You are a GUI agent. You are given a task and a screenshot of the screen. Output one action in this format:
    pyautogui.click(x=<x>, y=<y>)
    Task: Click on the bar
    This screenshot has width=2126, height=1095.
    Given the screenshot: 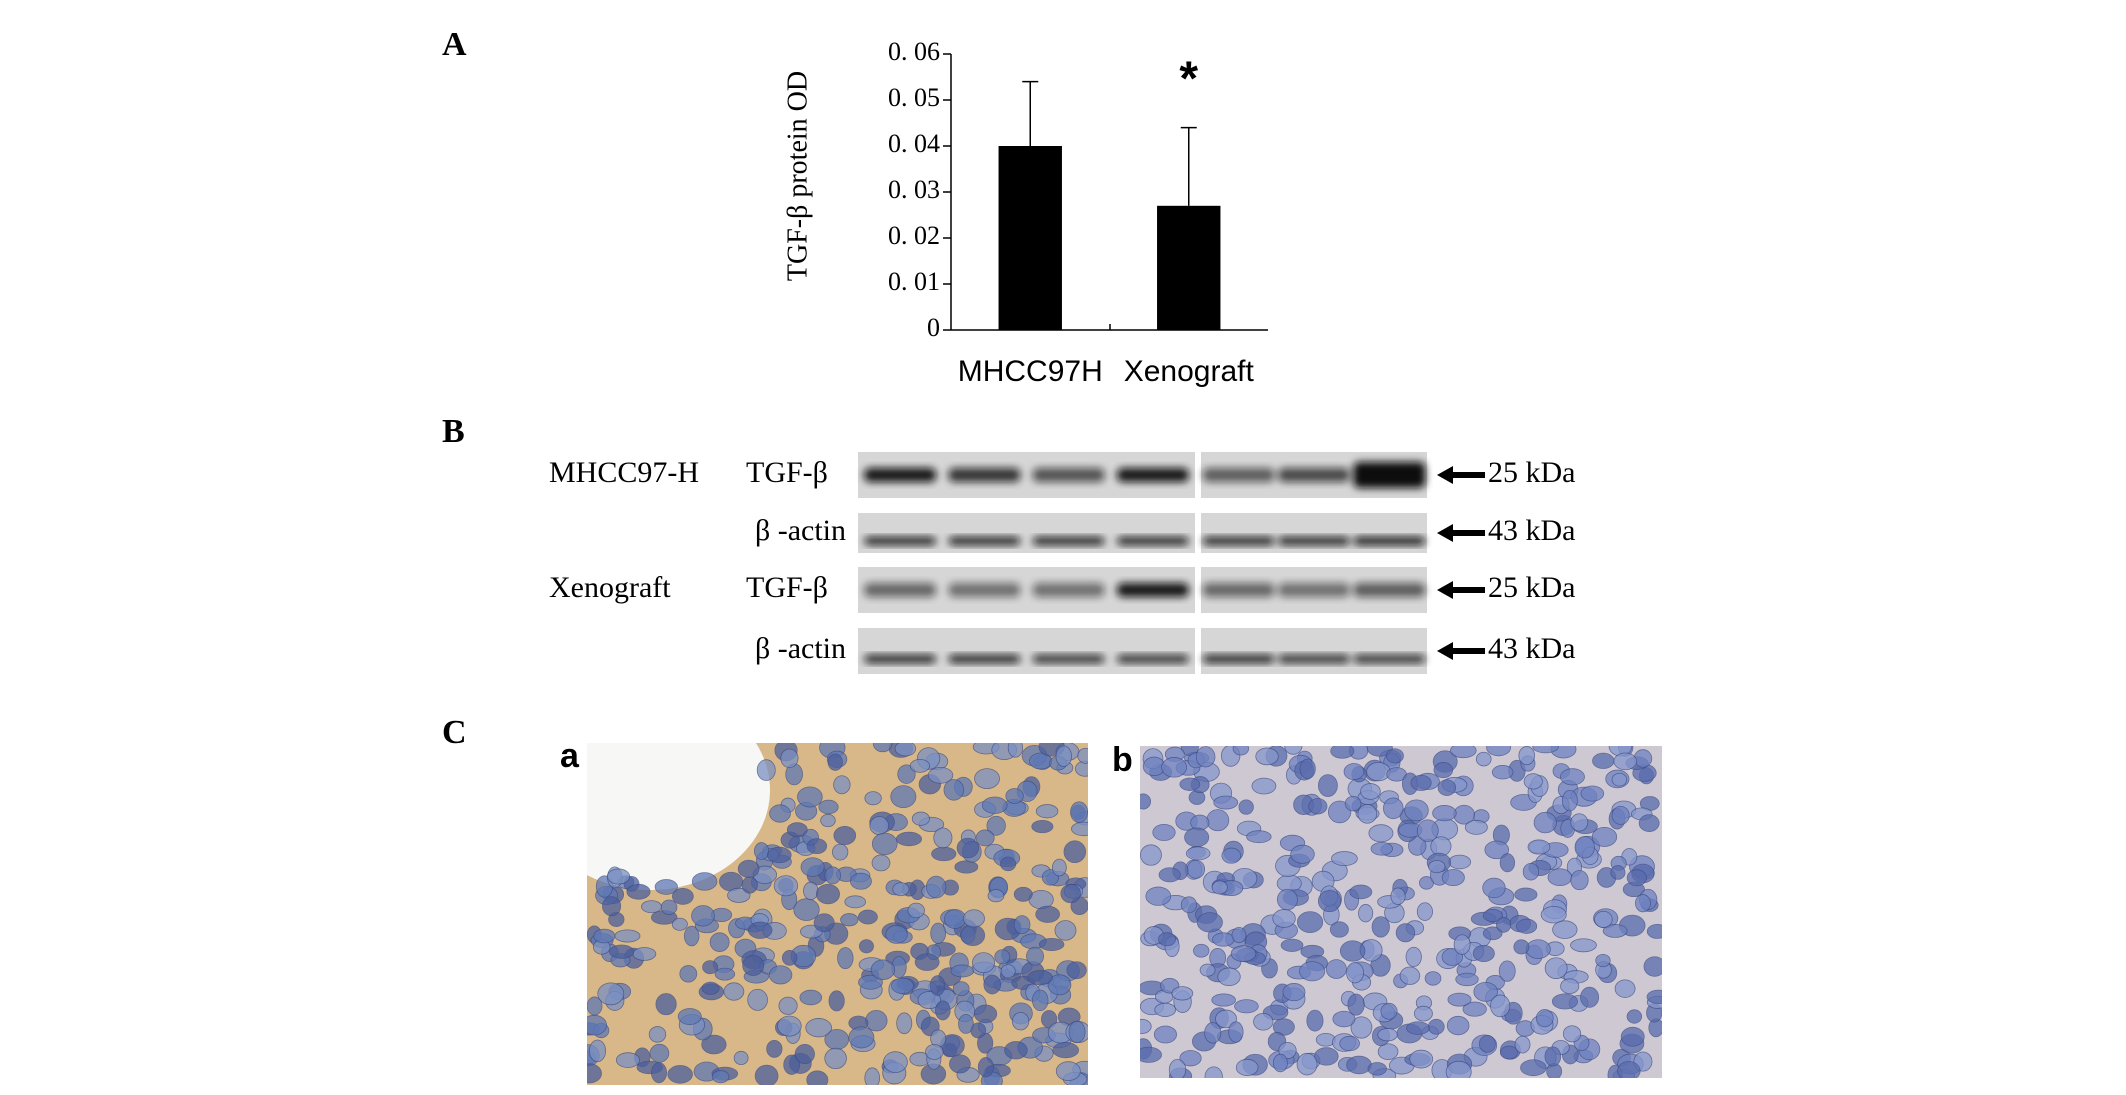 What is the action you would take?
    pyautogui.click(x=1030, y=238)
    